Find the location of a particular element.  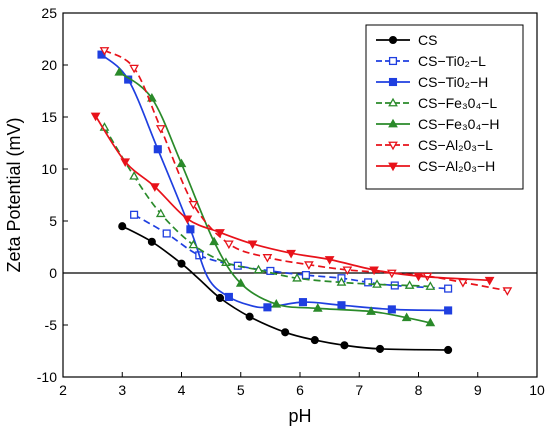

x-tick-label: 3 is located at coordinates (122, 390).